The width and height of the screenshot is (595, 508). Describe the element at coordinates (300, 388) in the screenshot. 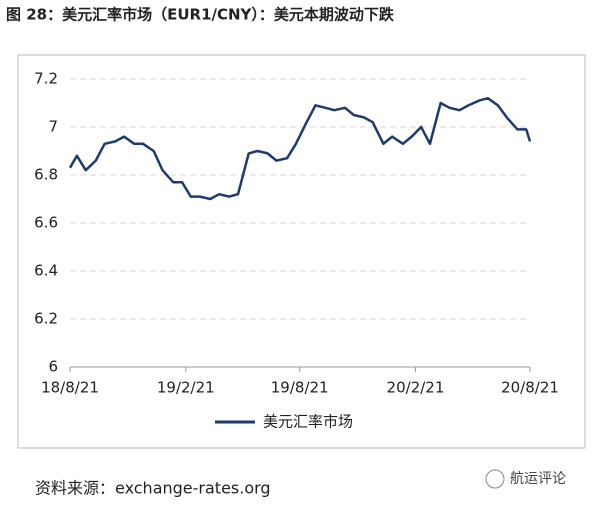

I see `x-tick-label: 19/8/21` at that location.